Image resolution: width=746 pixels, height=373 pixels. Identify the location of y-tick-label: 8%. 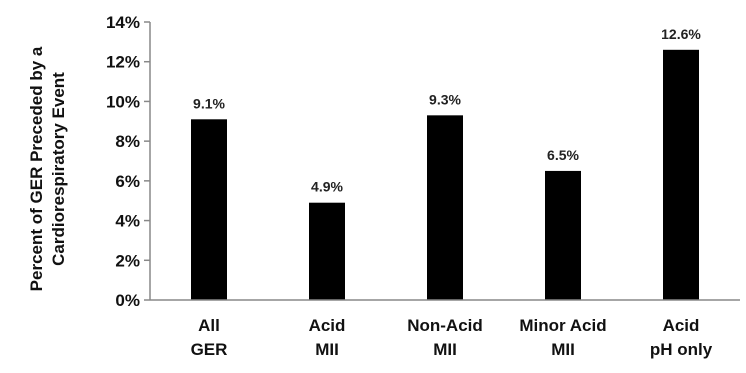
(127, 141).